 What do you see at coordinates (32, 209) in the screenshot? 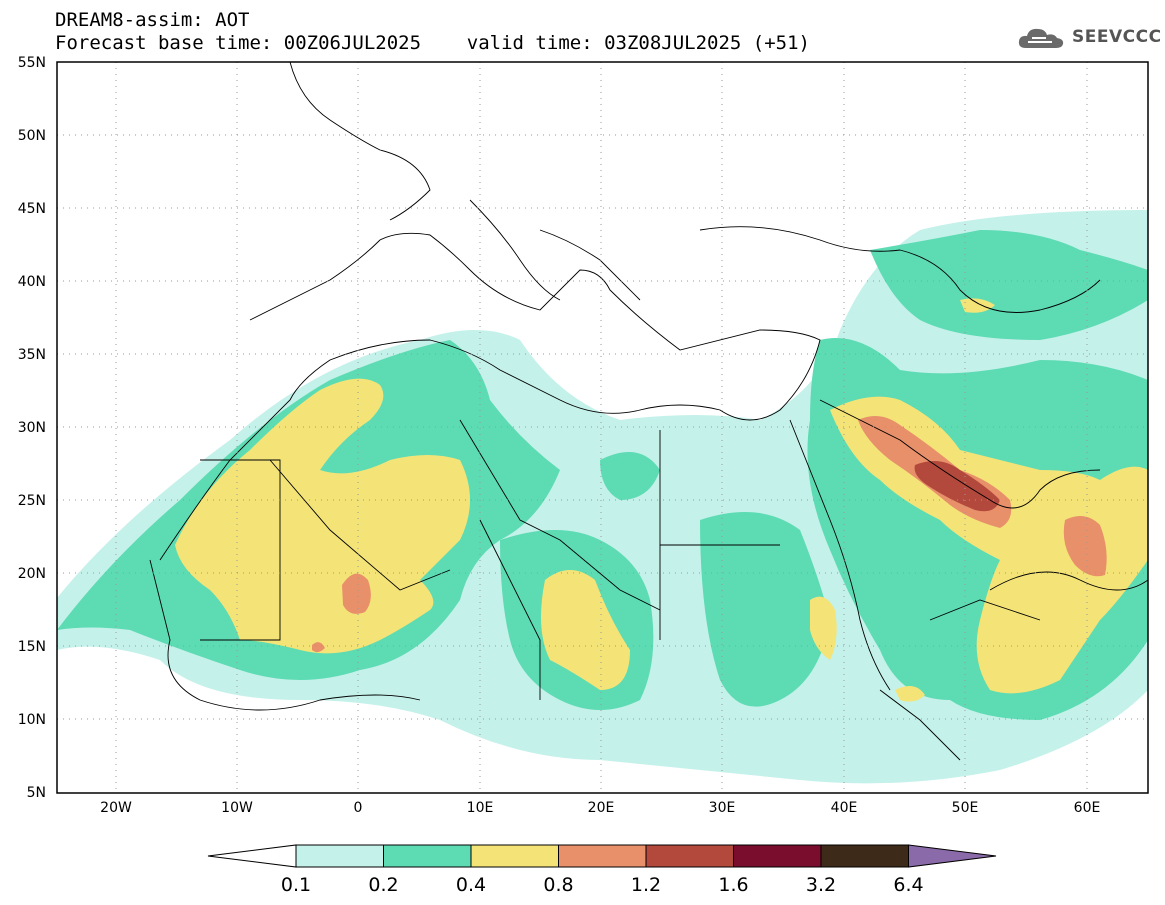
I see `lat-label: 45N` at bounding box center [32, 209].